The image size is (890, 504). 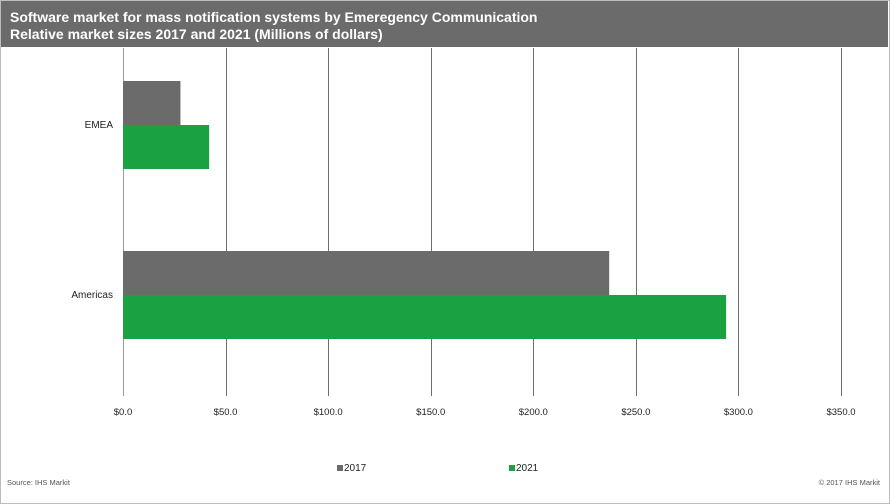 I want to click on x-tick-label: $250.0, so click(x=635, y=412).